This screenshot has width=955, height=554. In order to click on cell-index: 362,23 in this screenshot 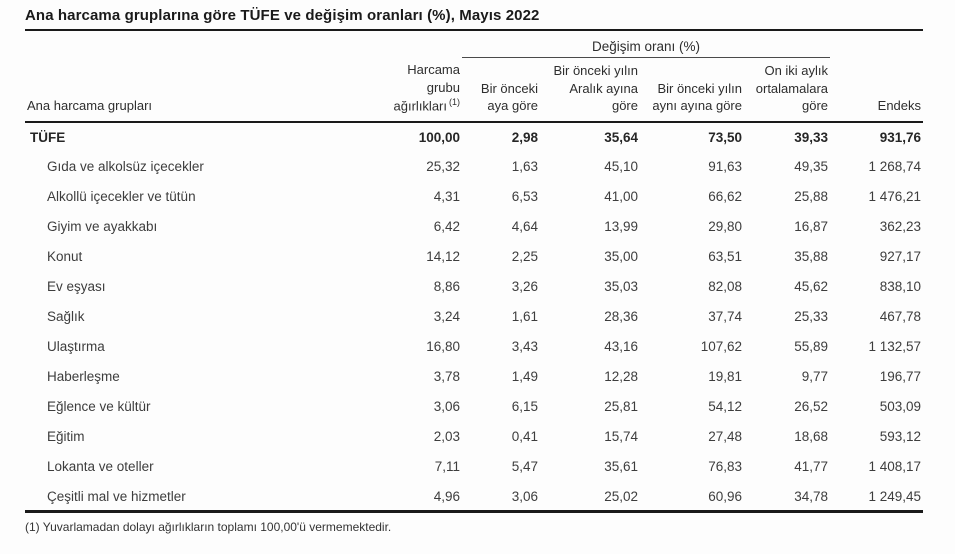, I will do `click(900, 227)`.